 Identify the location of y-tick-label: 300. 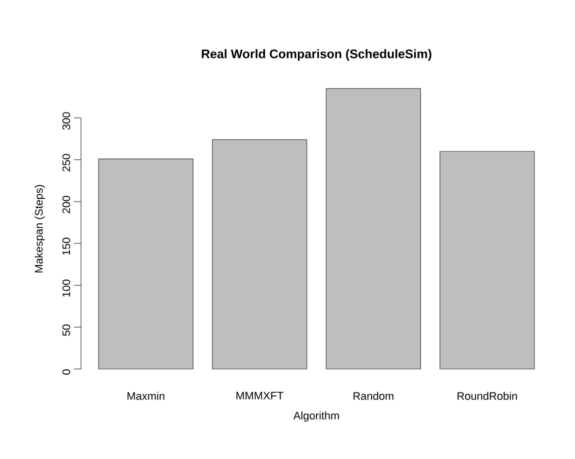
(66, 121).